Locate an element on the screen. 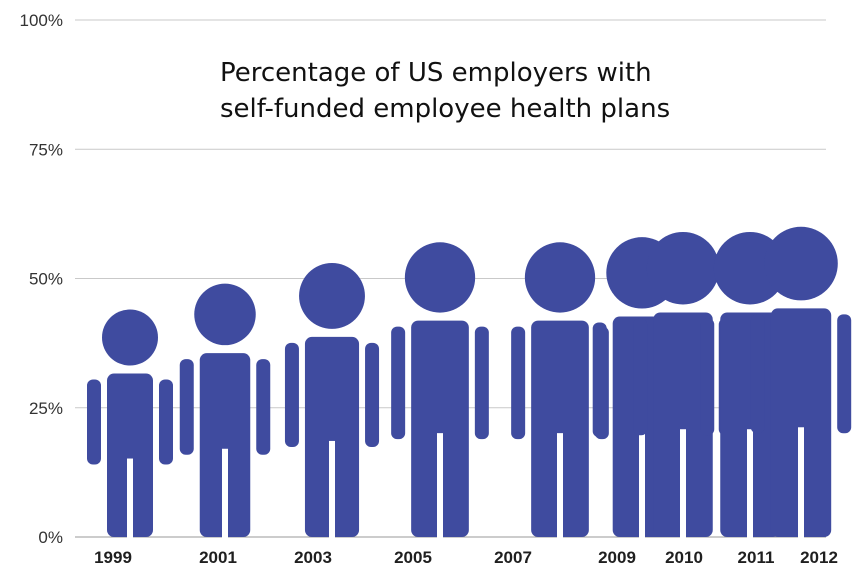  title-background is located at coordinates (482, 90).